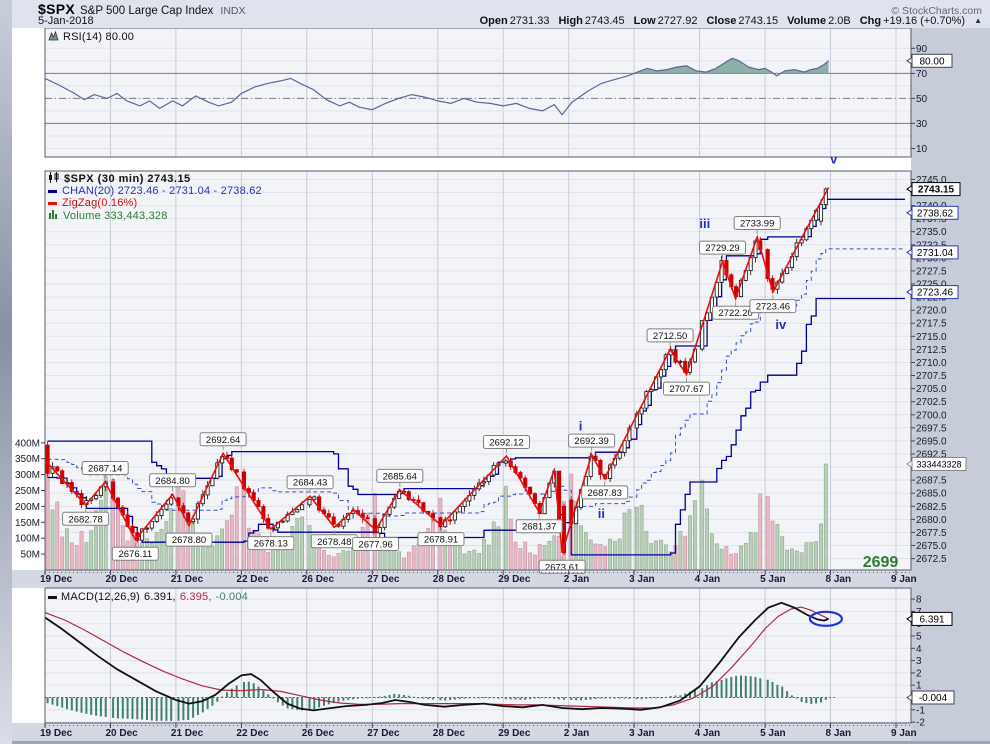 Image resolution: width=990 pixels, height=744 pixels. What do you see at coordinates (383, 733) in the screenshot?
I see `svg-text: 27 Dec` at bounding box center [383, 733].